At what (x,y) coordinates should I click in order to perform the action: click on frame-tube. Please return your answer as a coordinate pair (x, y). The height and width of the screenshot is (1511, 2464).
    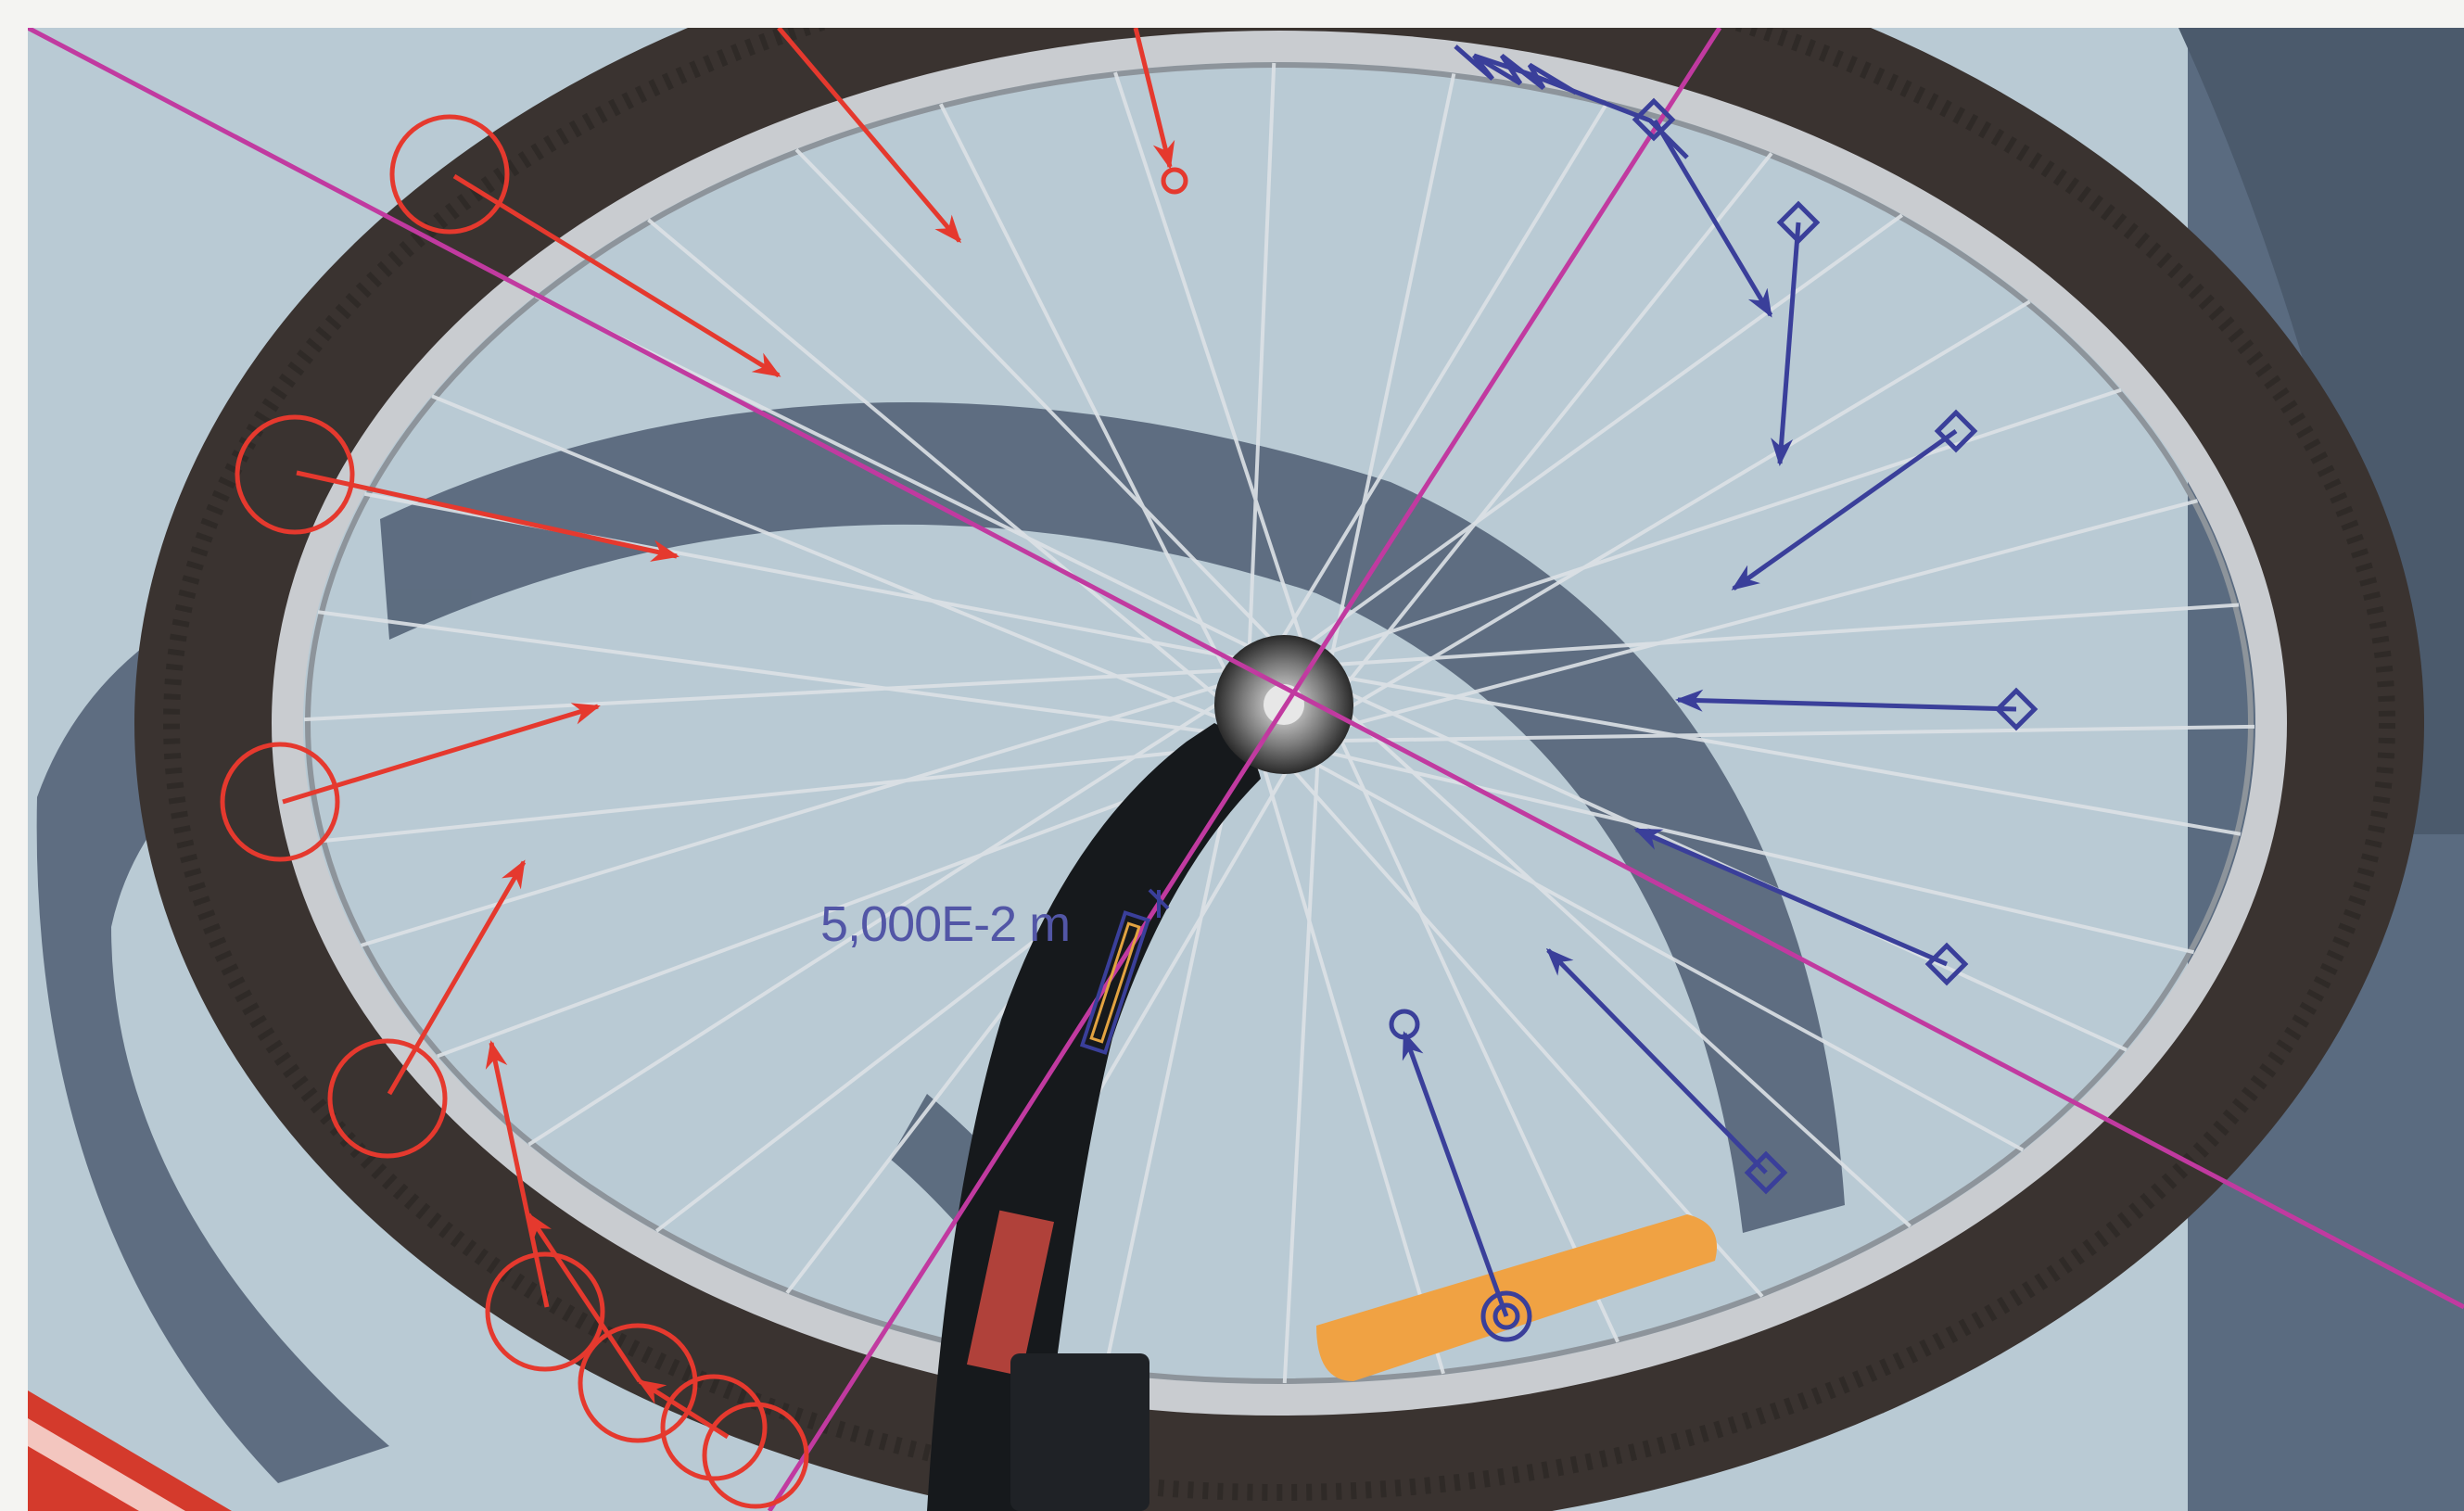
    Looking at the image, I should click on (130, 1450).